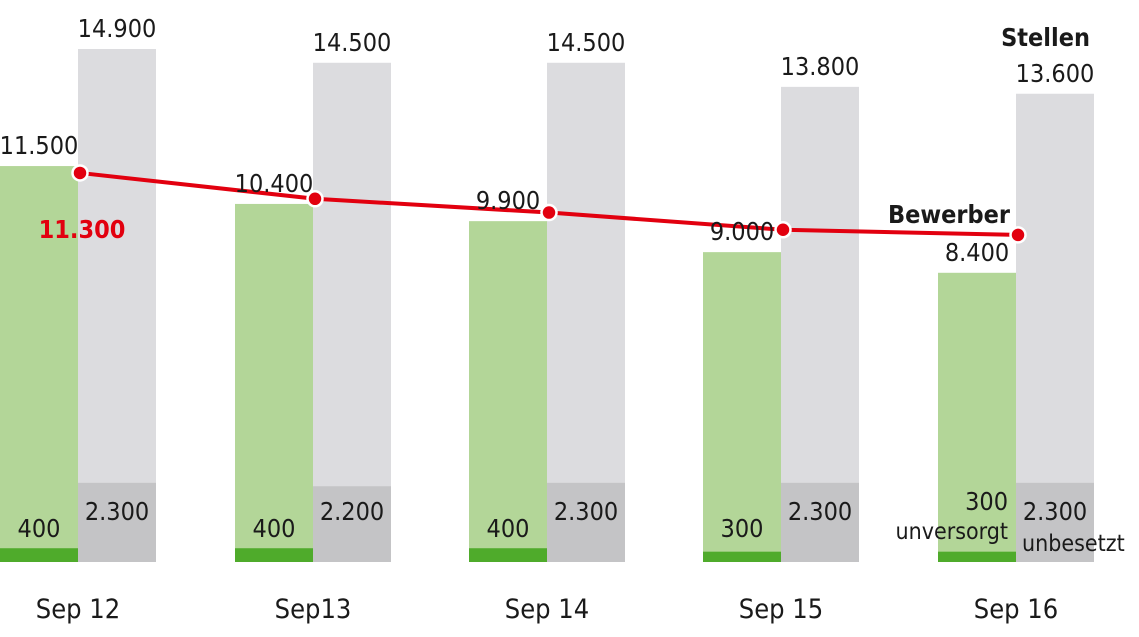 The image size is (1139, 637). I want to click on line-layer, so click(549, 204).